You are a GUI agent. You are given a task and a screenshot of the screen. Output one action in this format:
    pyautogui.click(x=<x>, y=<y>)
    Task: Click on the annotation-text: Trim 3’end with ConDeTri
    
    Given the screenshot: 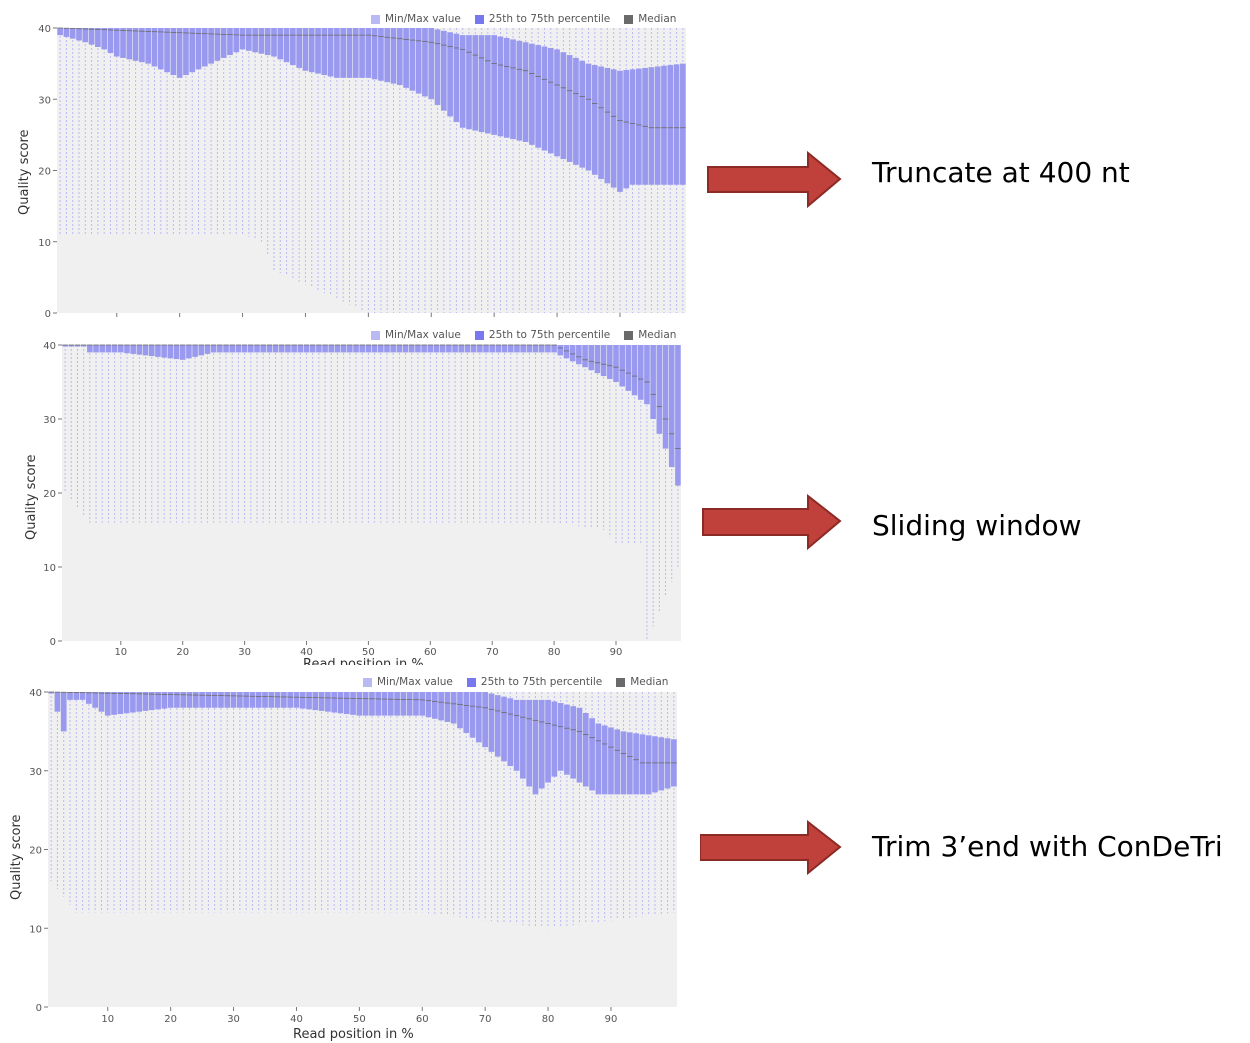 What is the action you would take?
    pyautogui.click(x=1047, y=846)
    